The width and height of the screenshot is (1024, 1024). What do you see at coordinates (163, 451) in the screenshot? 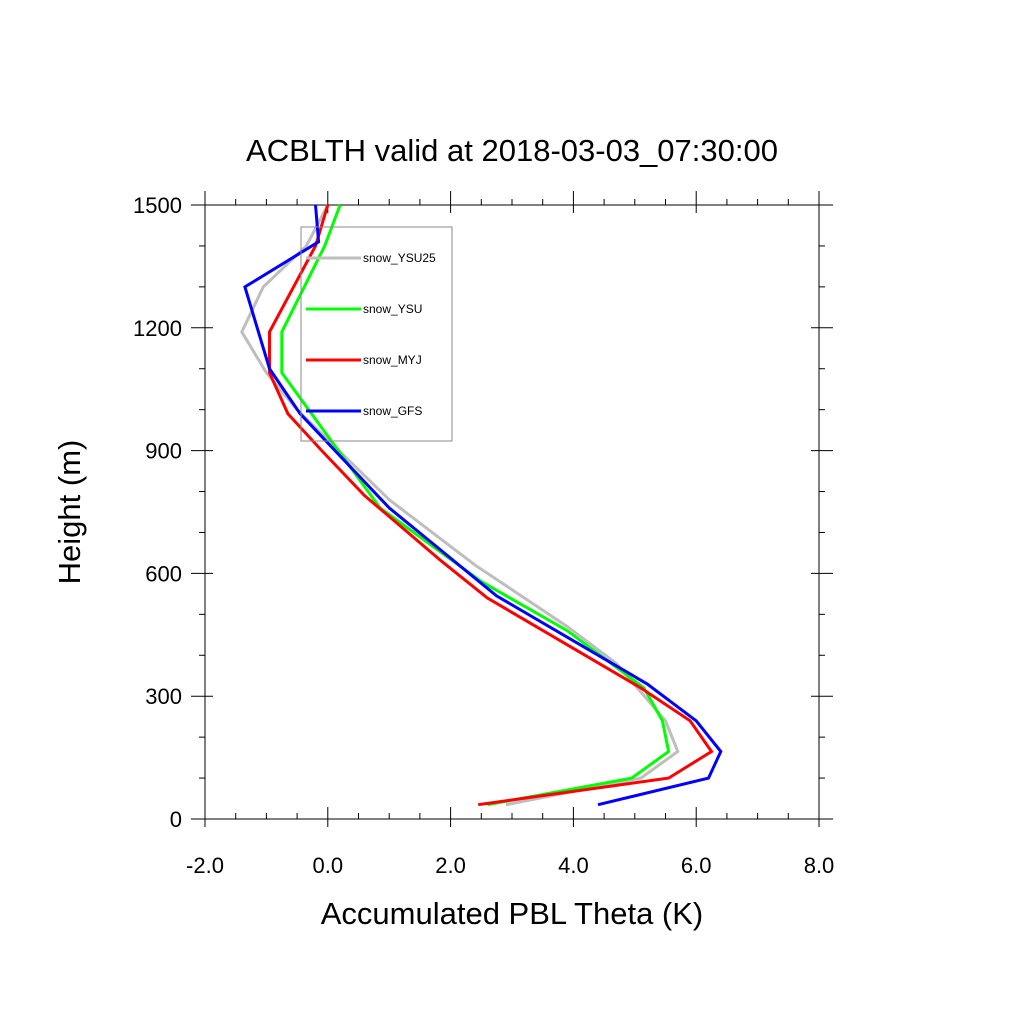
I see `y-tick-label: 900` at bounding box center [163, 451].